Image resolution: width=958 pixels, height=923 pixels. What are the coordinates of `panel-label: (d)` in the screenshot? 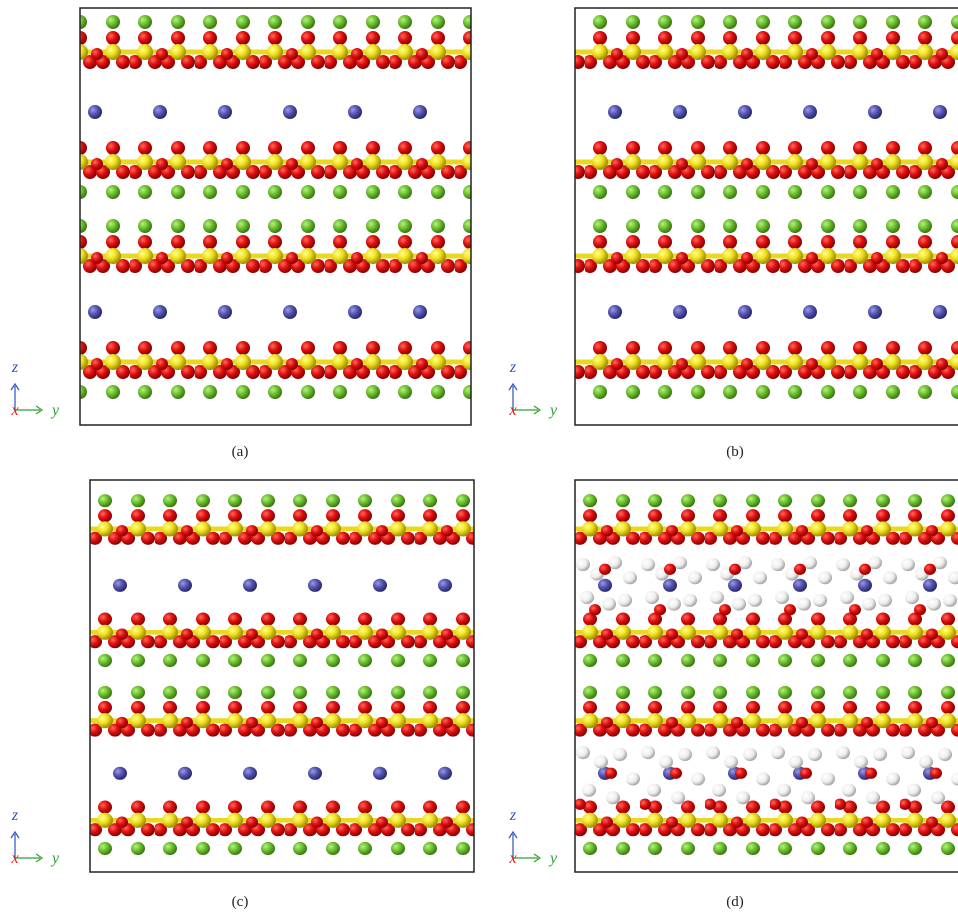 It's located at (735, 902).